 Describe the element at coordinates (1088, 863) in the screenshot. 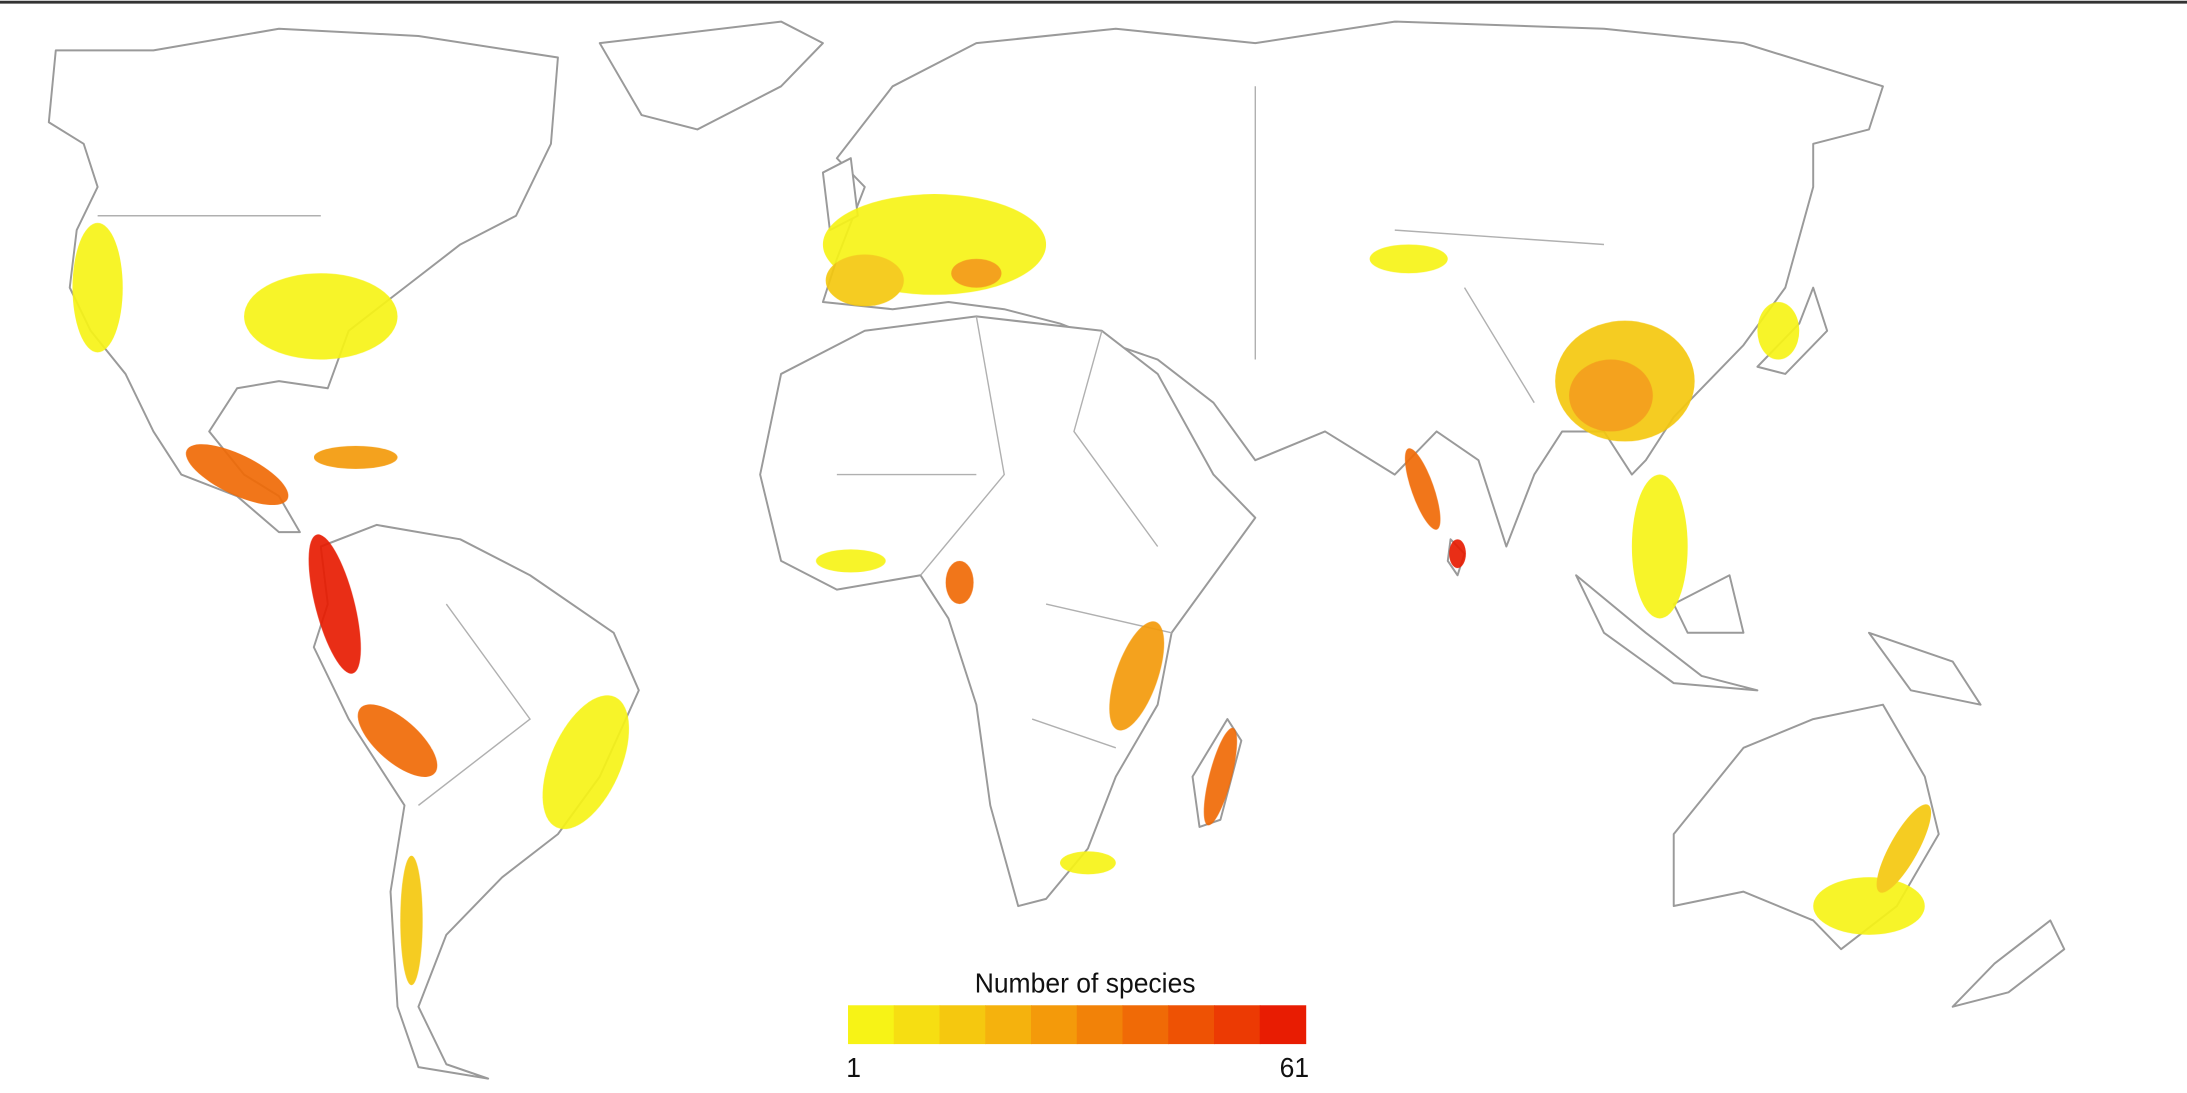

I see `richness-south-africa` at that location.